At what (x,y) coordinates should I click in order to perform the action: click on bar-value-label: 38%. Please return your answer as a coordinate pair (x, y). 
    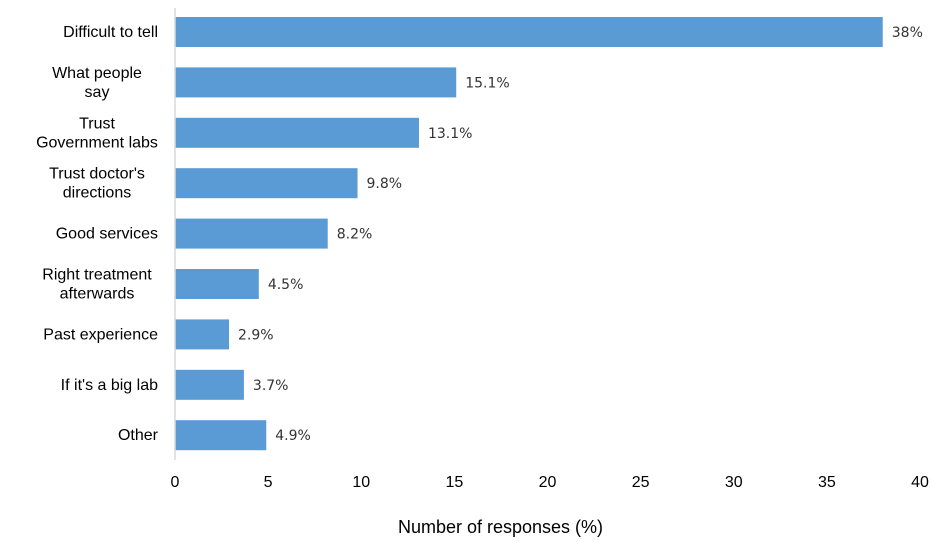
    Looking at the image, I should click on (907, 33).